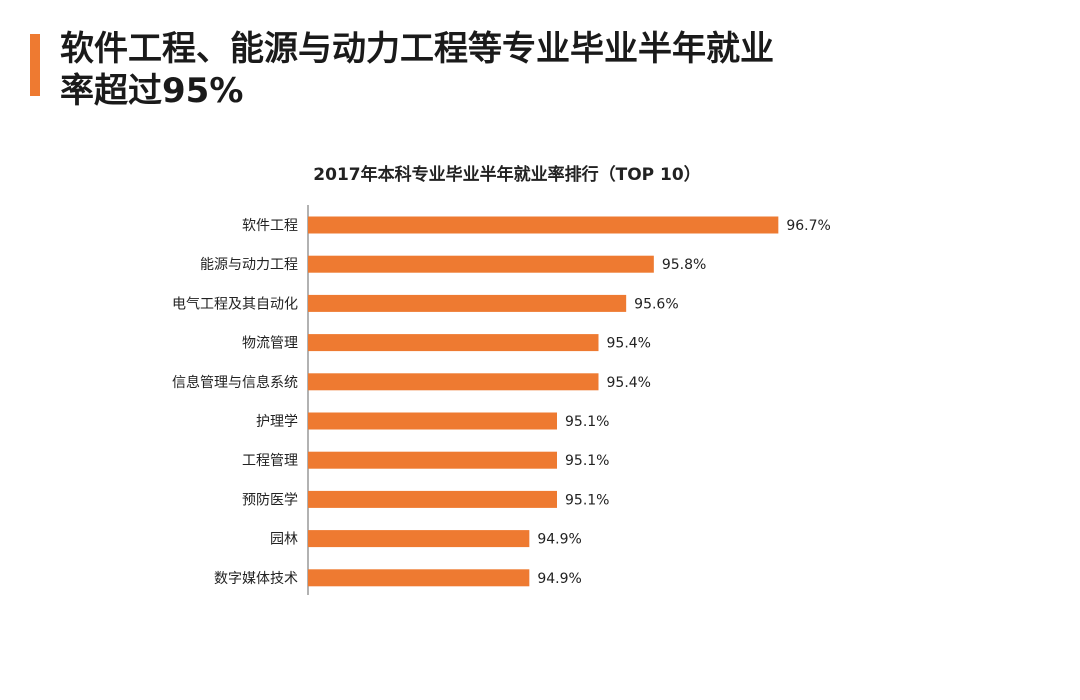  What do you see at coordinates (684, 265) in the screenshot?
I see `data-label: 95.8%` at bounding box center [684, 265].